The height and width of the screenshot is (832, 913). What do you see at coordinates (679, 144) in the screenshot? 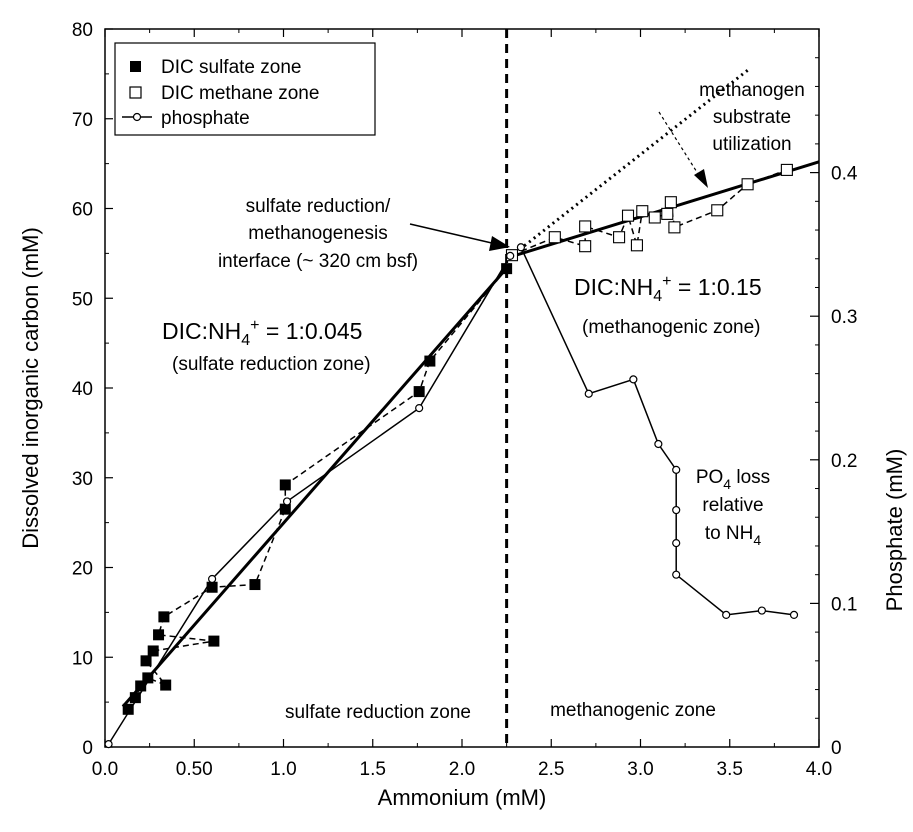
I see `methanogen-arrow-shaft` at bounding box center [679, 144].